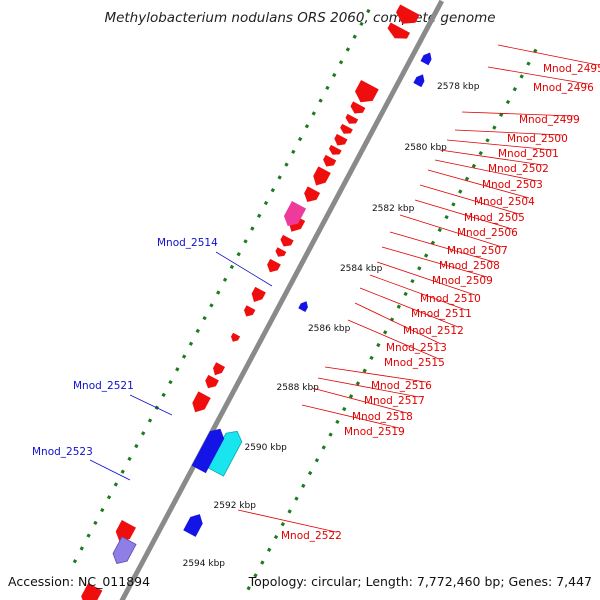 This screenshot has height=600, width=600. I want to click on gene-label: Mnod_2516, so click(401, 386).